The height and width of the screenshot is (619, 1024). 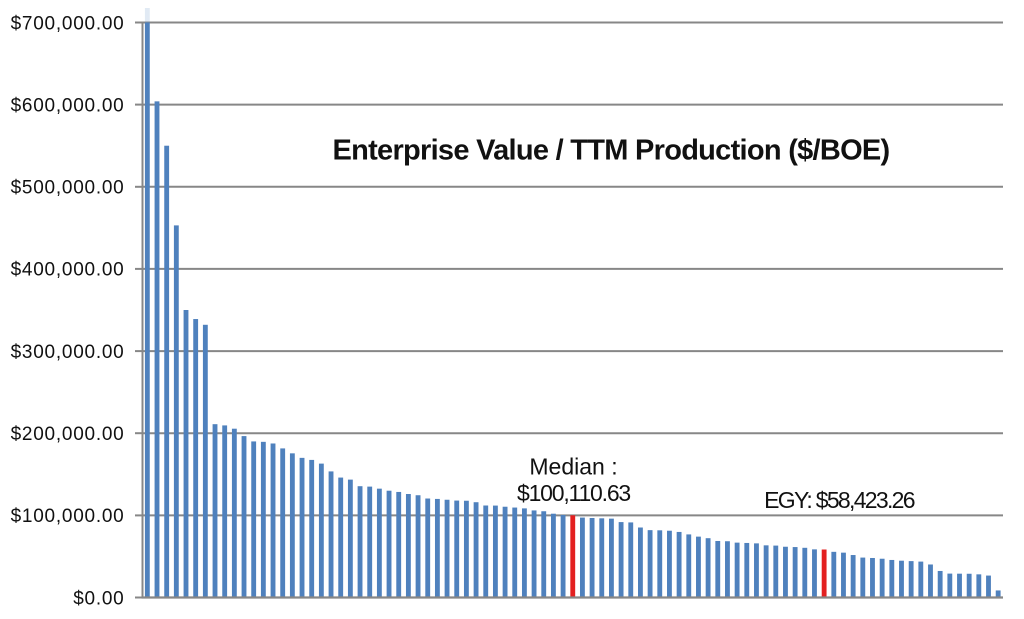 What do you see at coordinates (573, 467) in the screenshot?
I see `svg-text: Median :` at bounding box center [573, 467].